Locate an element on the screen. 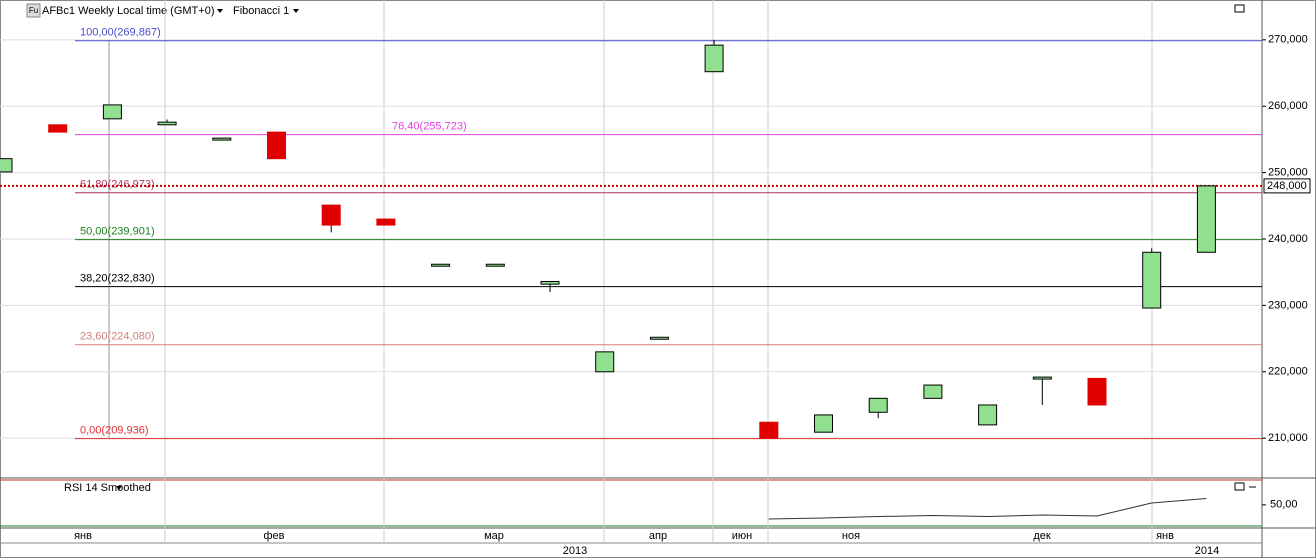  rsi-line is located at coordinates (987, 509).